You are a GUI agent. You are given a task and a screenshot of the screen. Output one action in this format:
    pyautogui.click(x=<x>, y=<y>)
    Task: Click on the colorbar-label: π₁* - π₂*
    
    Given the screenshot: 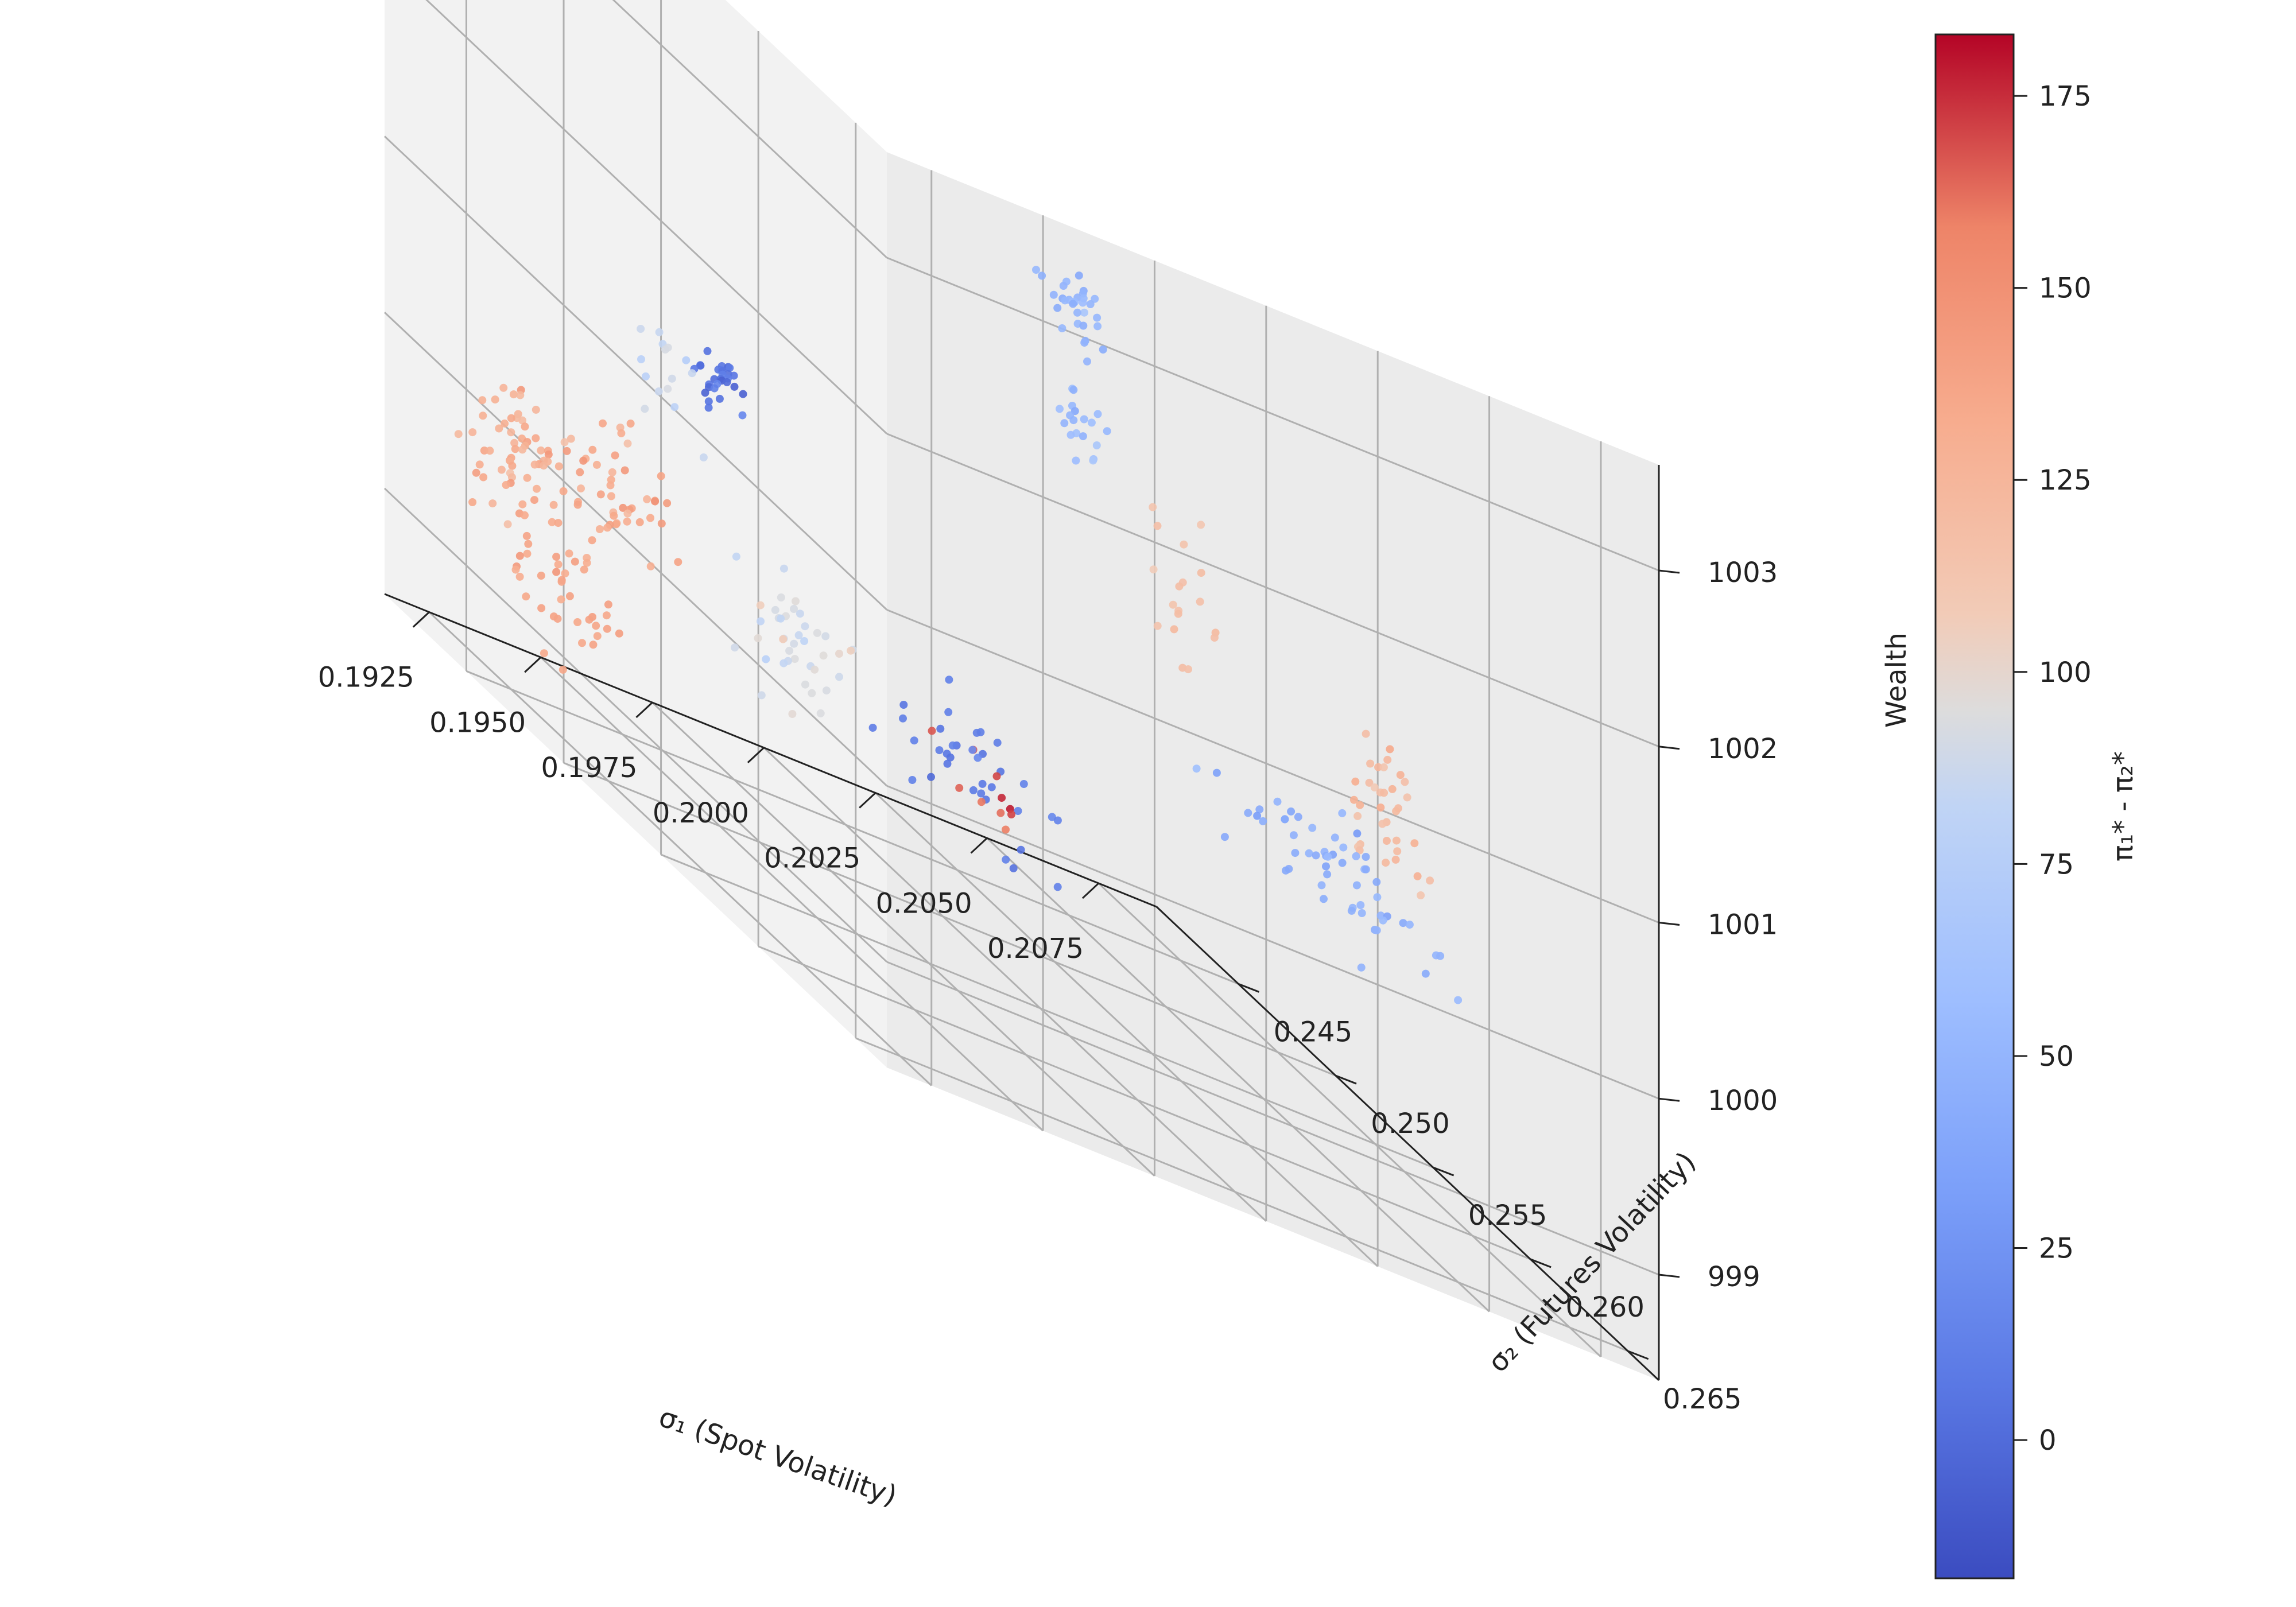 What is the action you would take?
    pyautogui.click(x=2123, y=806)
    